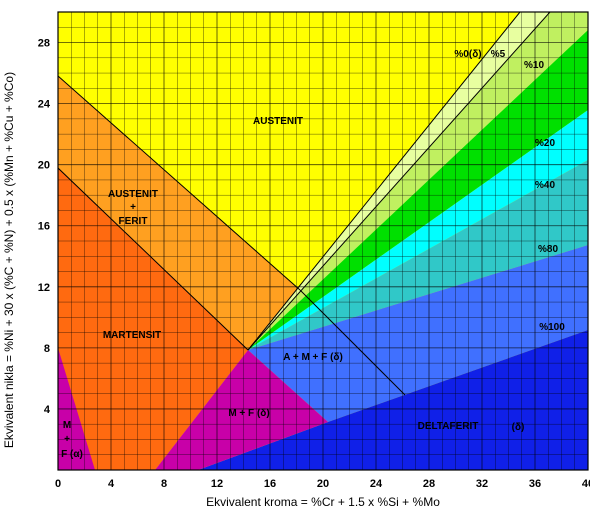 This screenshot has height=512, width=590. What do you see at coordinates (545, 143) in the screenshot?
I see `label-ferrite-20: %20` at bounding box center [545, 143].